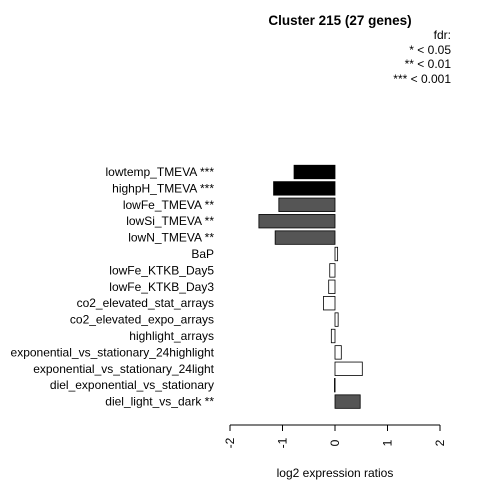  Describe the element at coordinates (340, 20) in the screenshot. I see `chart-title: Cluster 215 (27 genes)` at that location.